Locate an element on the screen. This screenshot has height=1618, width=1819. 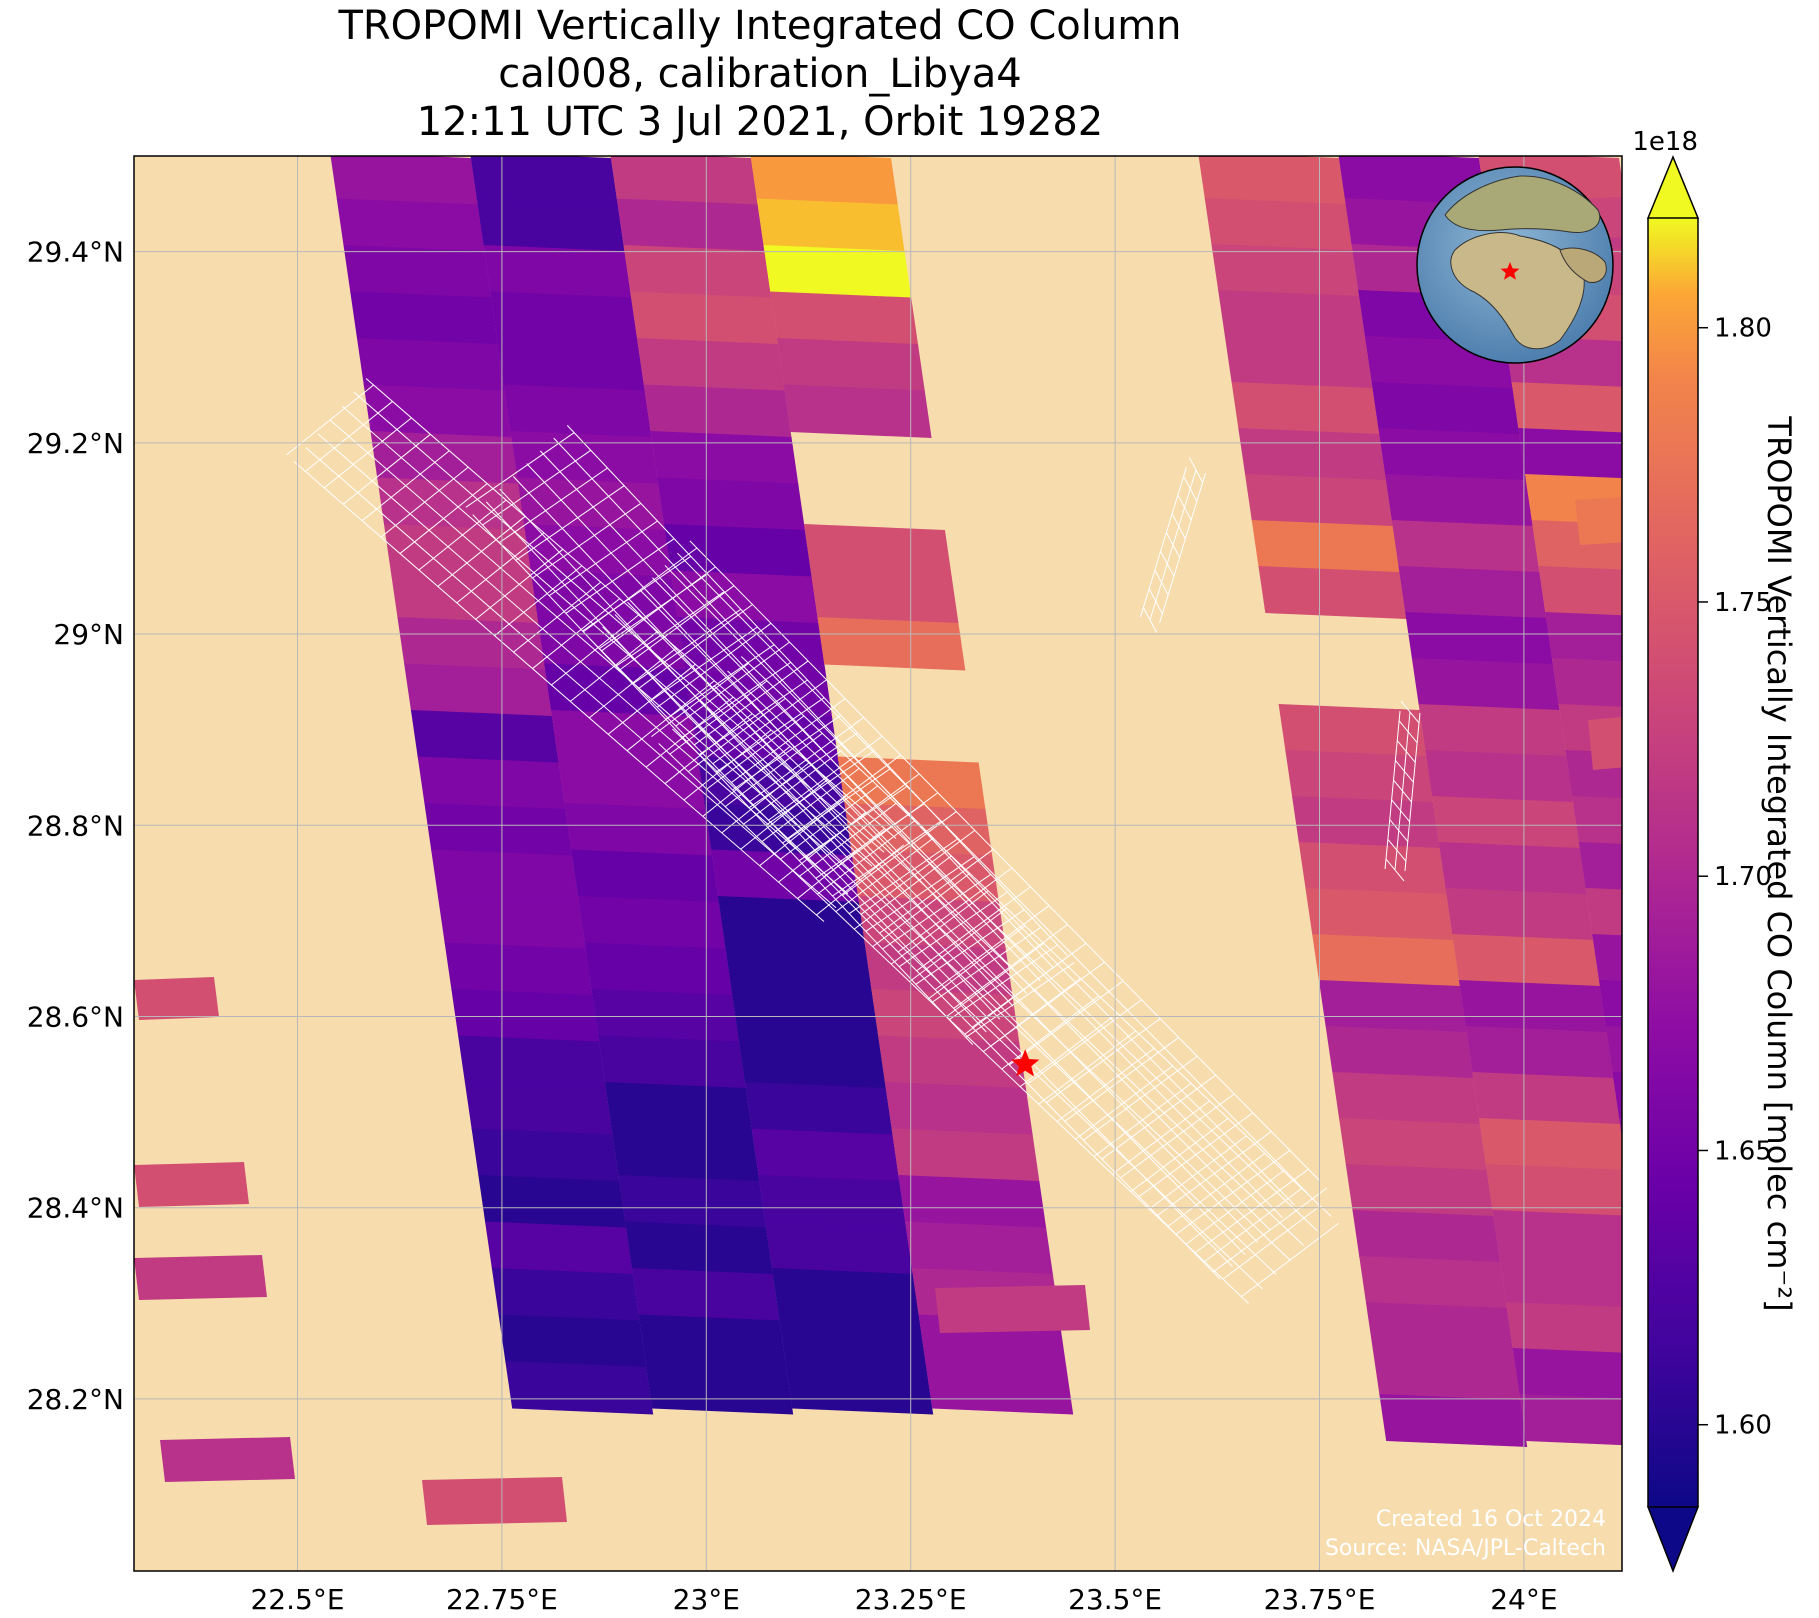
africa-landmass is located at coordinates (1517, 291).